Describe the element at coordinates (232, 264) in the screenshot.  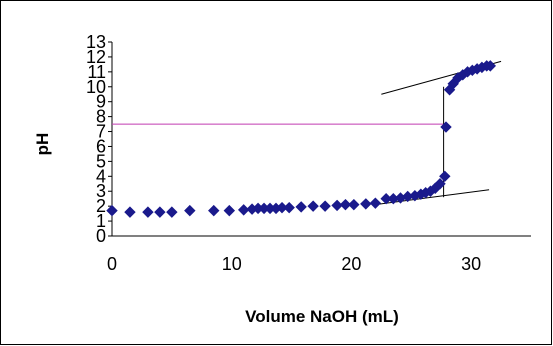
I see `x-tick-label: 10` at that location.